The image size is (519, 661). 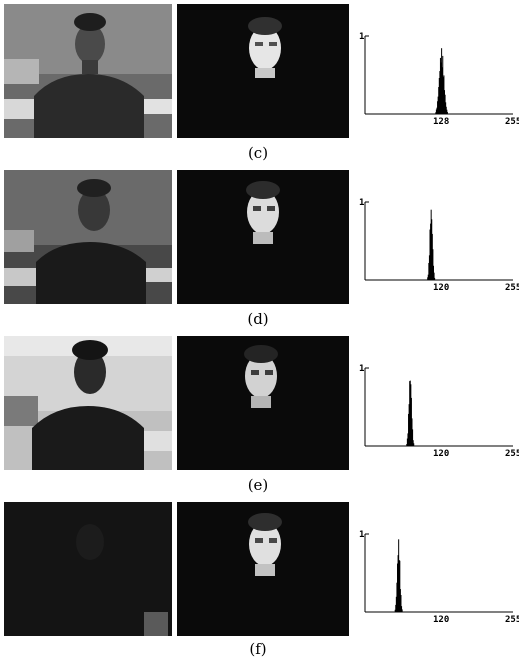 I want to click on caption-e: (e), so click(x=258, y=485).